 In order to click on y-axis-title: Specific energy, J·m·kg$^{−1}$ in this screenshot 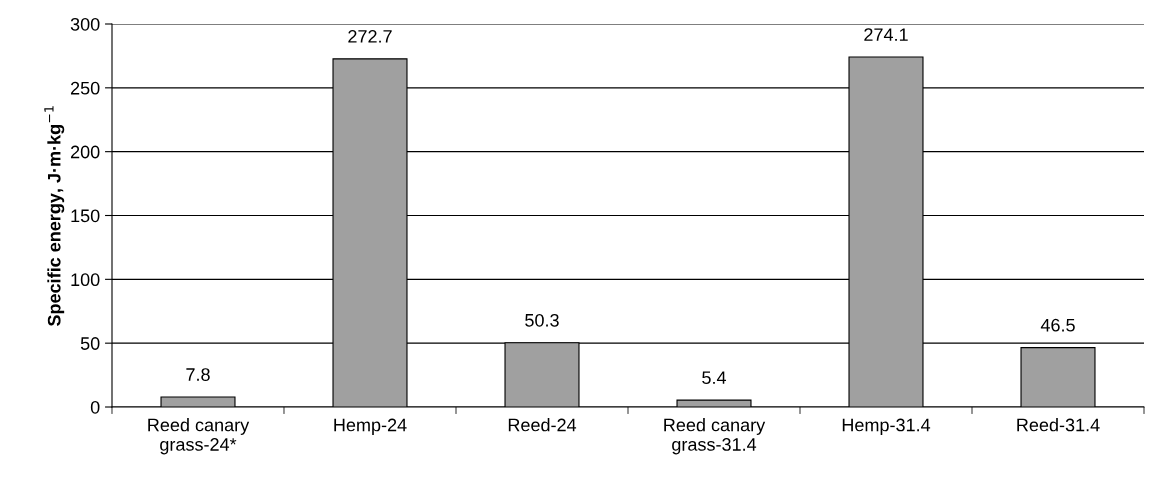, I will do `click(54, 216)`.